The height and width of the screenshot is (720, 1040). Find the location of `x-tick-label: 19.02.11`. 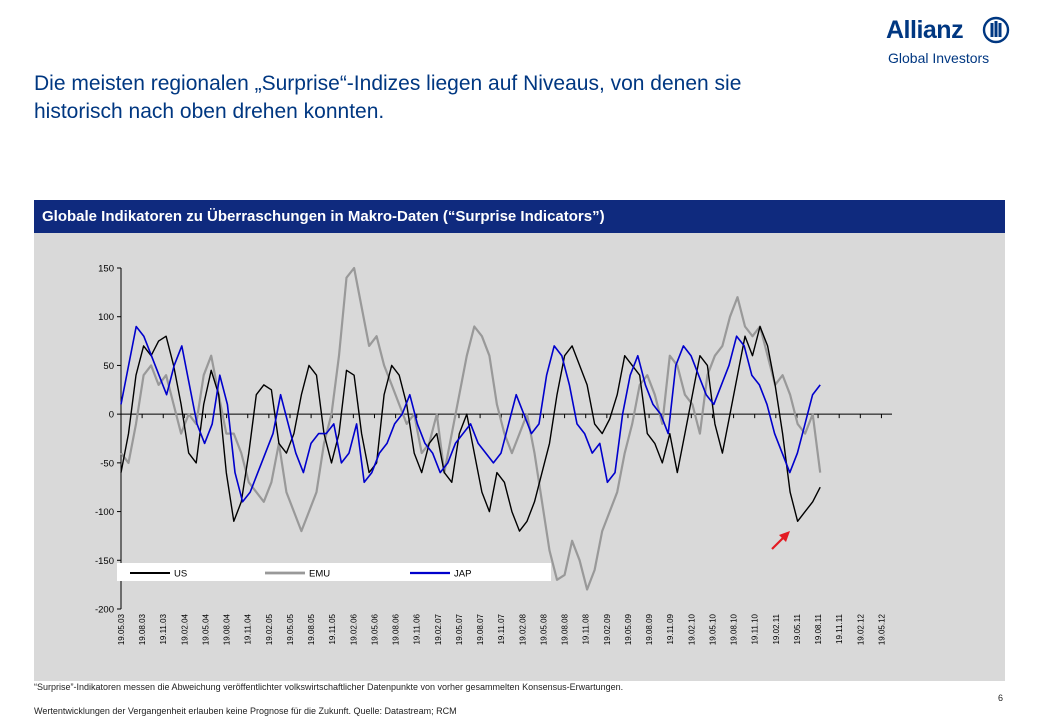

x-tick-label: 19.02.11 is located at coordinates (776, 628).